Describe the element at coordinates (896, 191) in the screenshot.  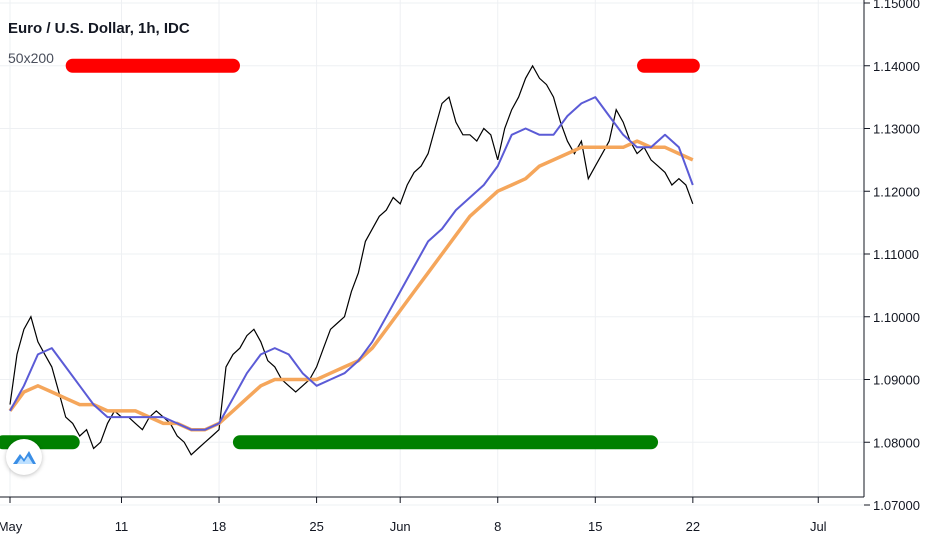
I see `y-tick-label: 1.12000` at that location.